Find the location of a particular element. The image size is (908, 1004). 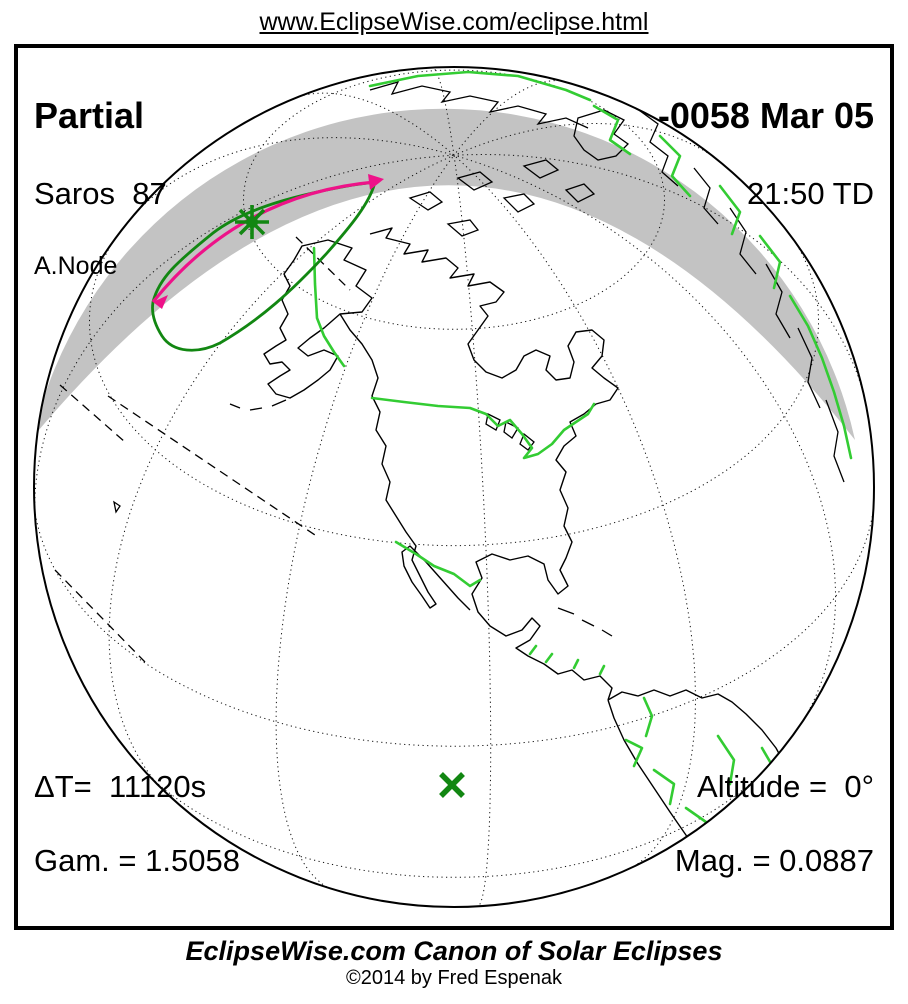

subsolar-point-marker is located at coordinates (452, 785).